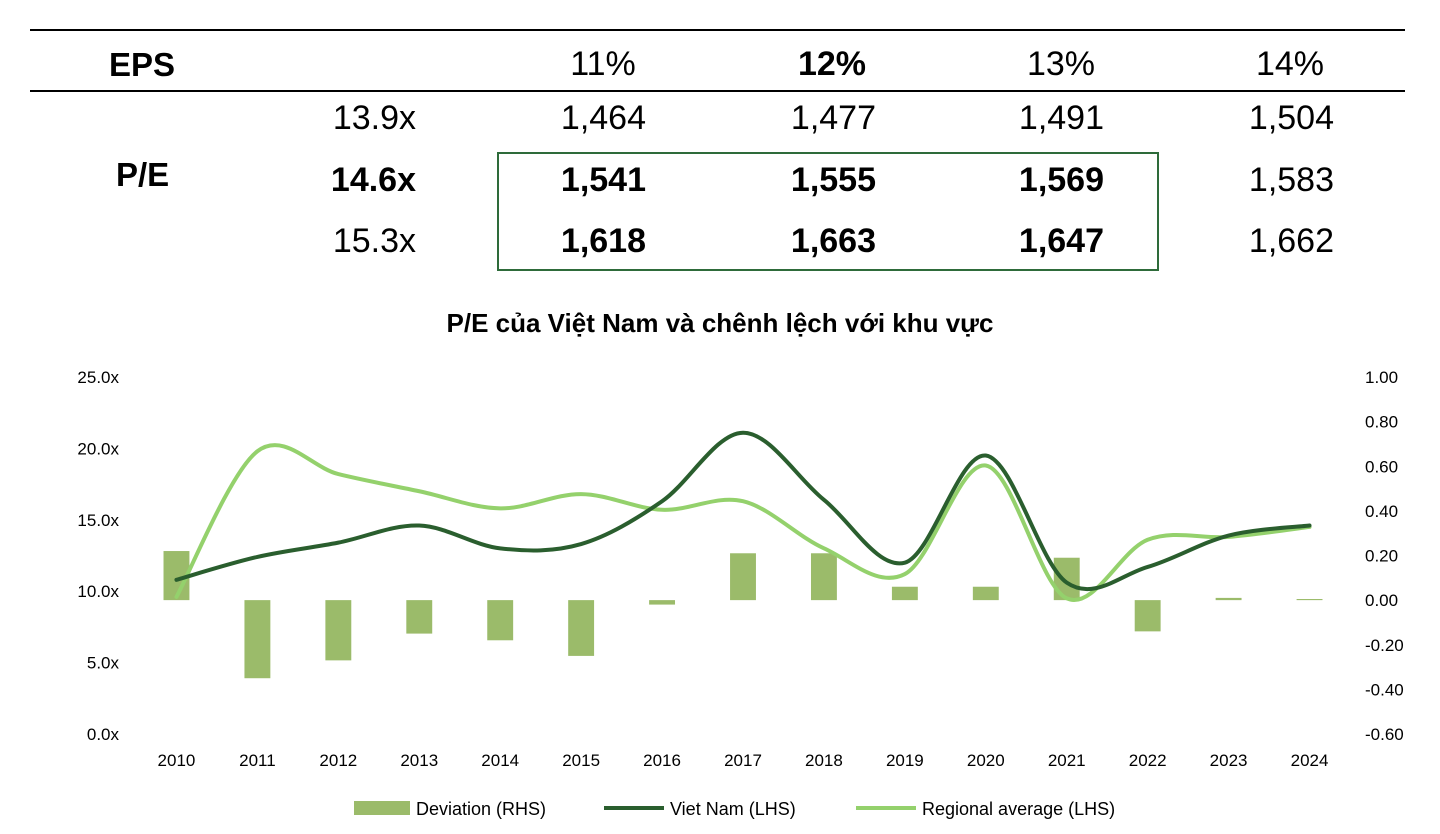 The height and width of the screenshot is (834, 1440). I want to click on eps-label: EPS, so click(142, 64).